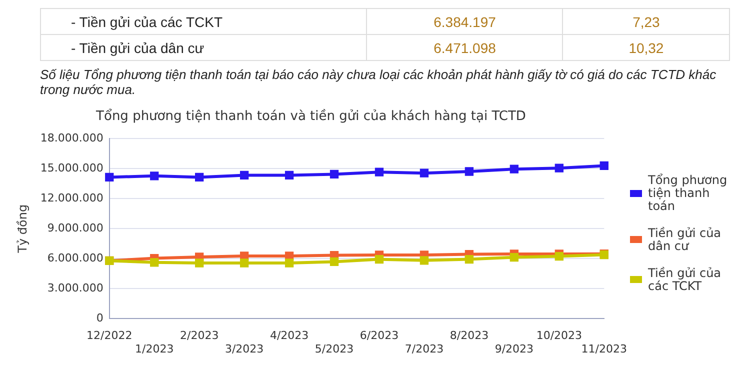 Image resolution: width=743 pixels, height=385 pixels. I want to click on x-tick-label: 12/2022, so click(109, 335).